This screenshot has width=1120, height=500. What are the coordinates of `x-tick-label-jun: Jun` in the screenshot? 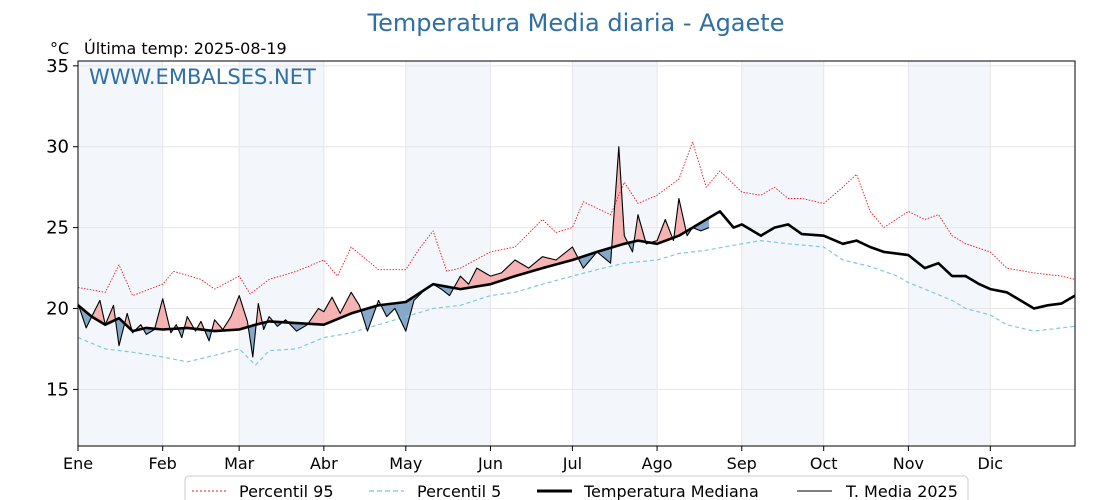 It's located at (490, 463).